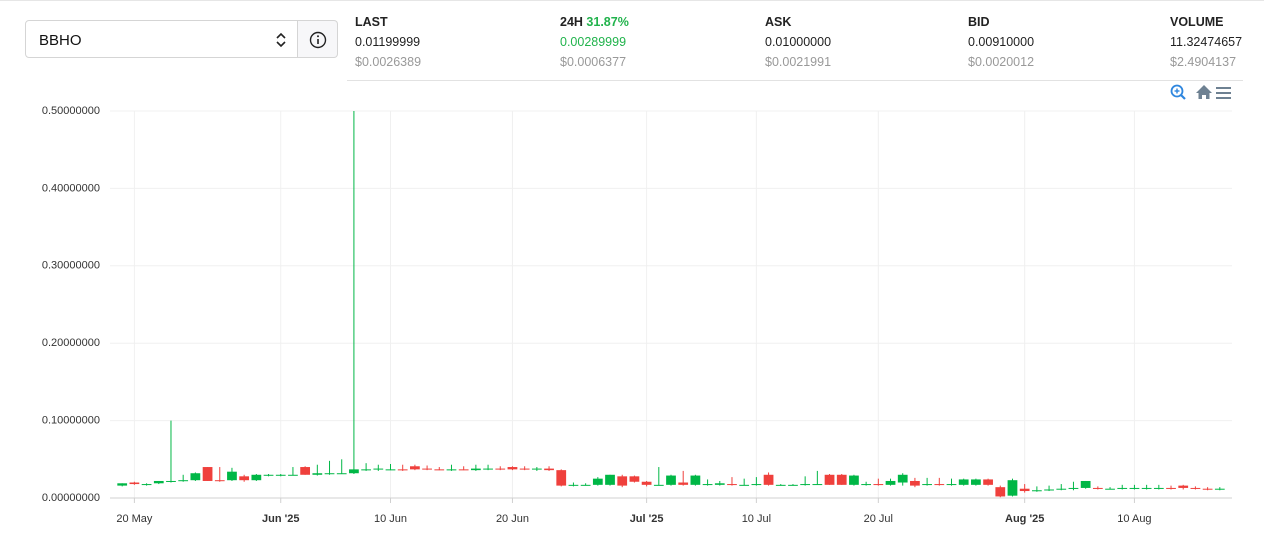 This screenshot has width=1264, height=543. Describe the element at coordinates (1134, 519) in the screenshot. I see `x-tick-label: 10 Aug` at that location.